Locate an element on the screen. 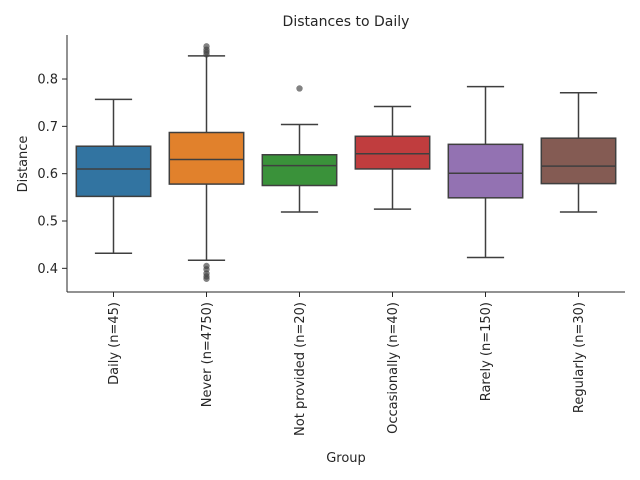  y-tick-label: 0.4 is located at coordinates (47, 269).